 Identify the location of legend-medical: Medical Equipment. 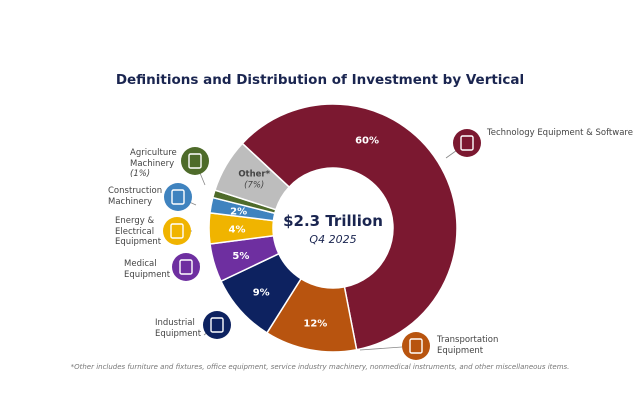
(147, 269).